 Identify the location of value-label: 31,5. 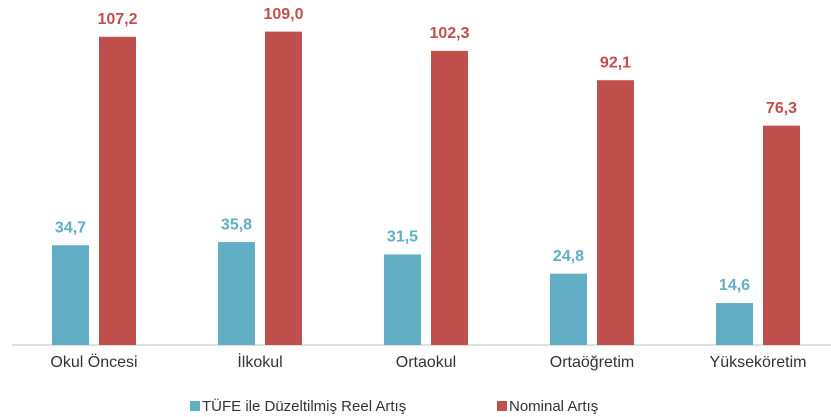
(402, 237).